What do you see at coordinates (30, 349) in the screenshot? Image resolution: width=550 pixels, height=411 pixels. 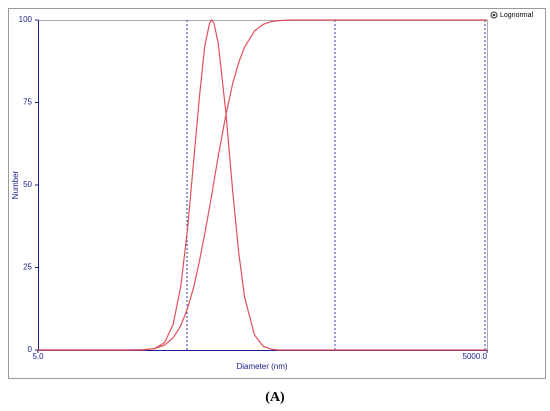 I see `y-tick-label: 0` at bounding box center [30, 349].